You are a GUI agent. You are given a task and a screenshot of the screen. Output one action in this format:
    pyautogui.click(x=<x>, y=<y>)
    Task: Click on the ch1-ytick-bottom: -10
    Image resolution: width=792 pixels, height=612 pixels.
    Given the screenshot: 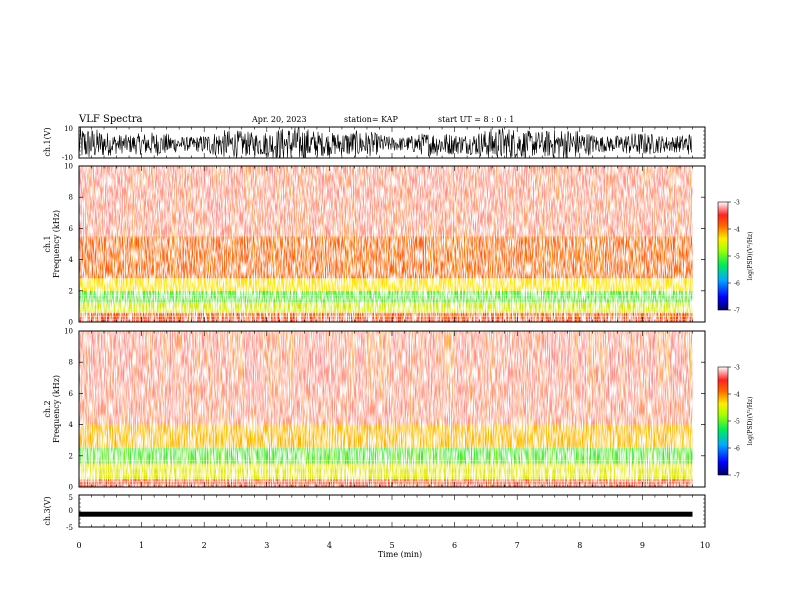 What is the action you would take?
    pyautogui.click(x=67, y=158)
    